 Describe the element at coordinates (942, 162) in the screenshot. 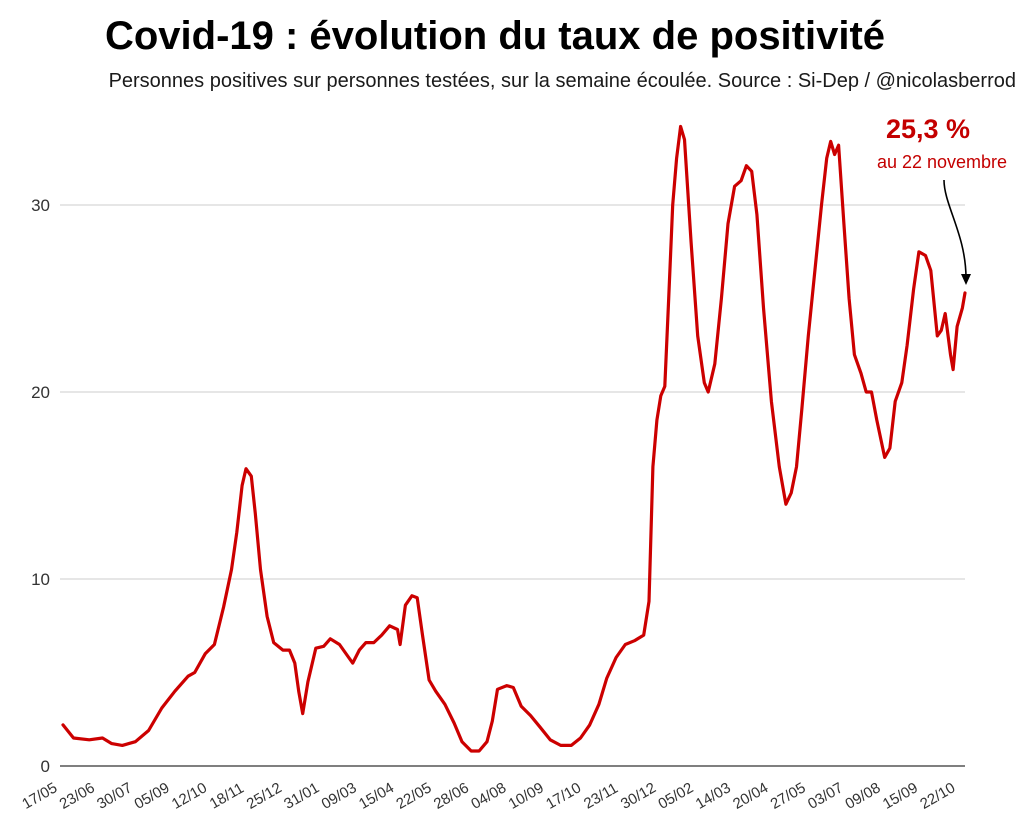

I see `annotation-date: au 22 novembre` at that location.